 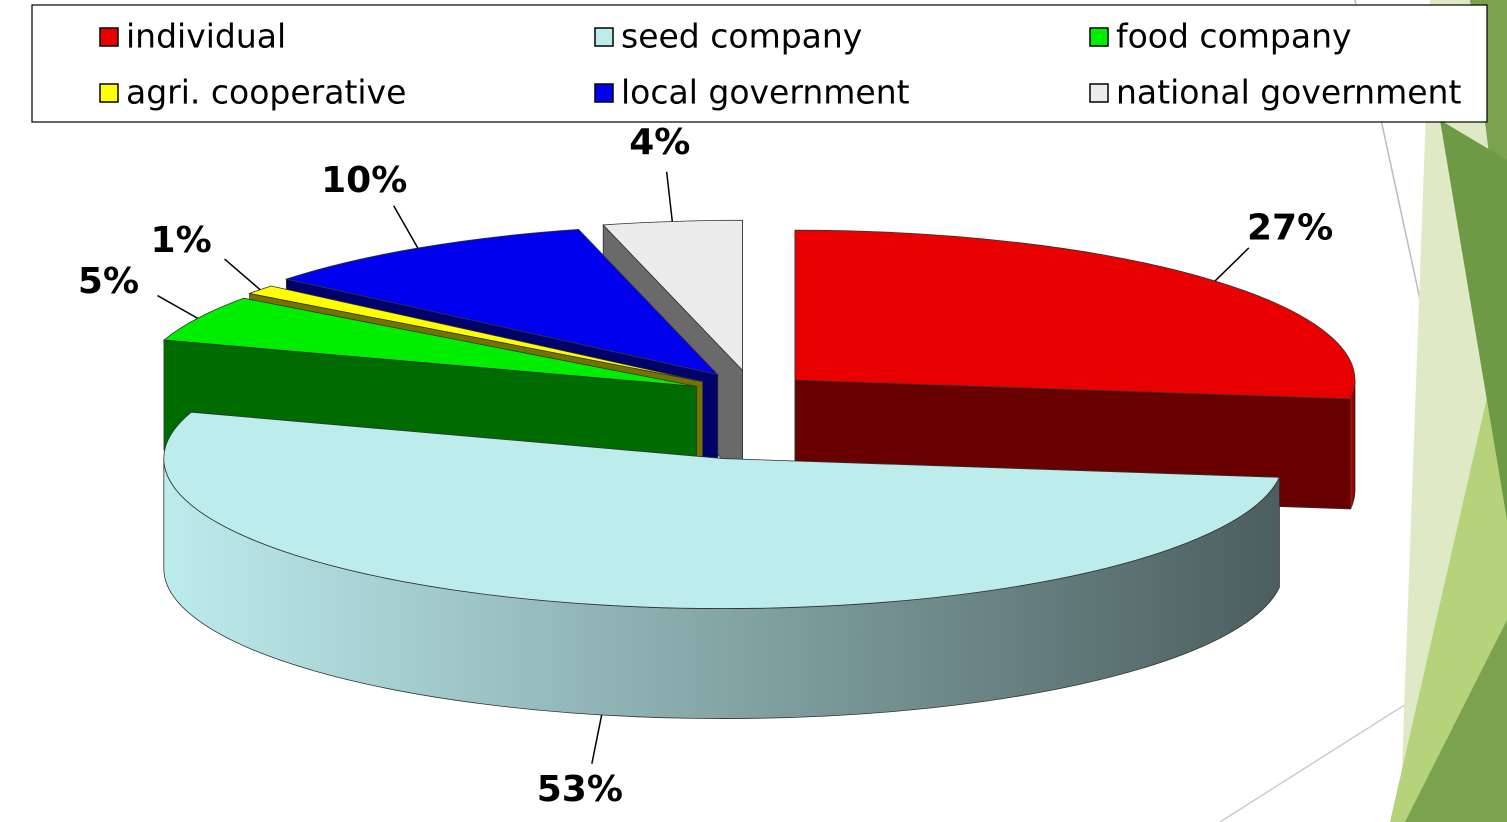 What do you see at coordinates (364, 180) in the screenshot?
I see `data-label: 10%` at bounding box center [364, 180].